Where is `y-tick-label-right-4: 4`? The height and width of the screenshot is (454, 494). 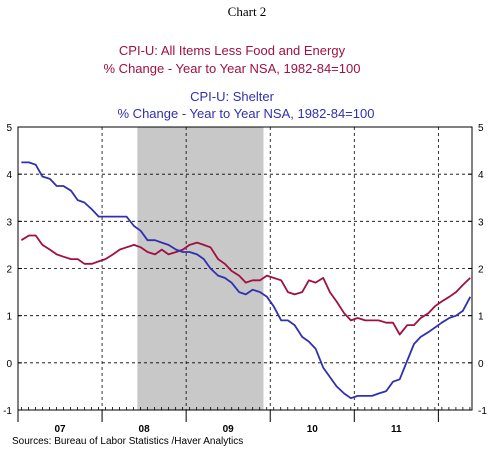 y-tick-label-right-4: 4 is located at coordinates (481, 175).